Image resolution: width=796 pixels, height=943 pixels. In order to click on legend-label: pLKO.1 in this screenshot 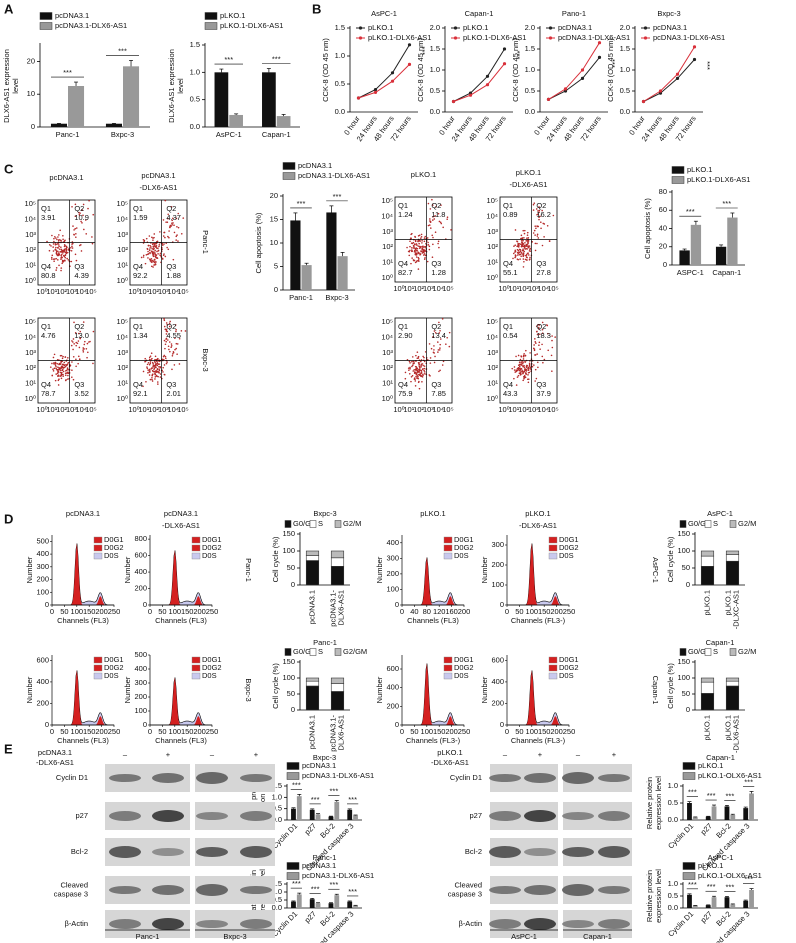, I will do `click(710, 865)`.